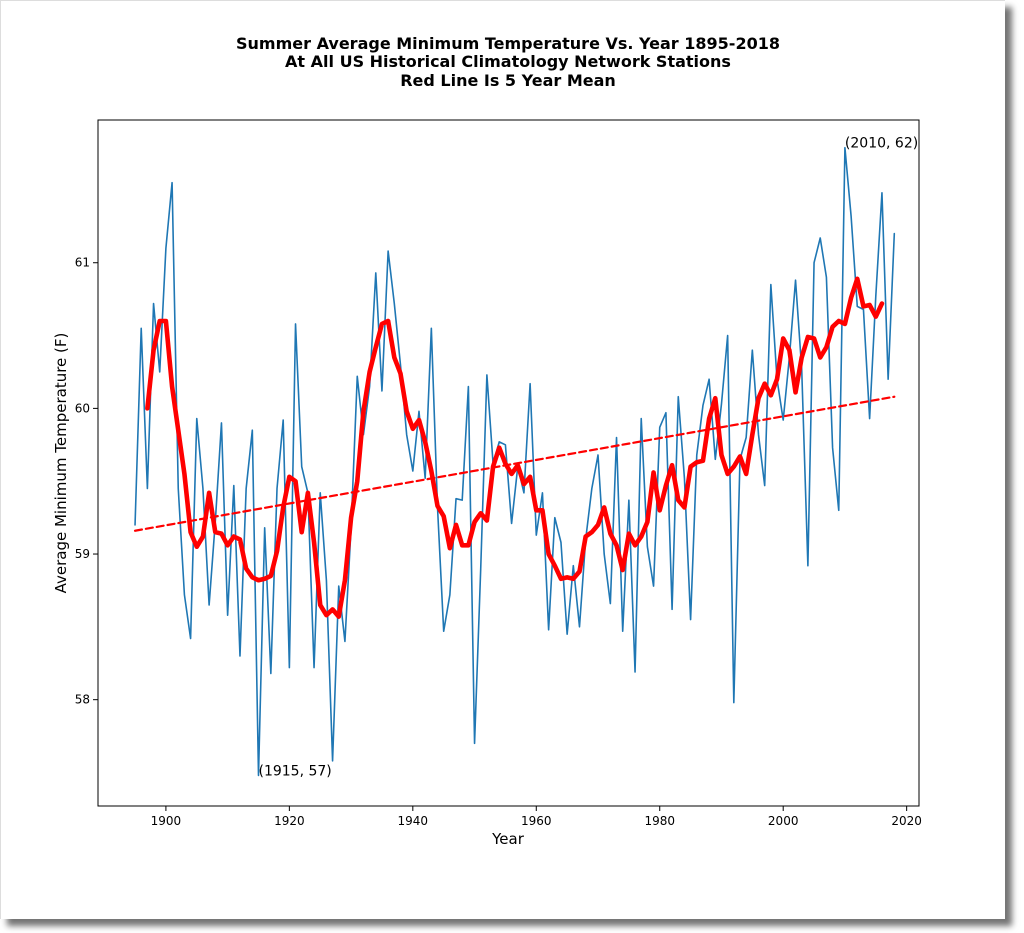 Image resolution: width=1024 pixels, height=933 pixels. Describe the element at coordinates (61, 463) in the screenshot. I see `y-axis-label: Average Minimum Temperature (F)` at that location.